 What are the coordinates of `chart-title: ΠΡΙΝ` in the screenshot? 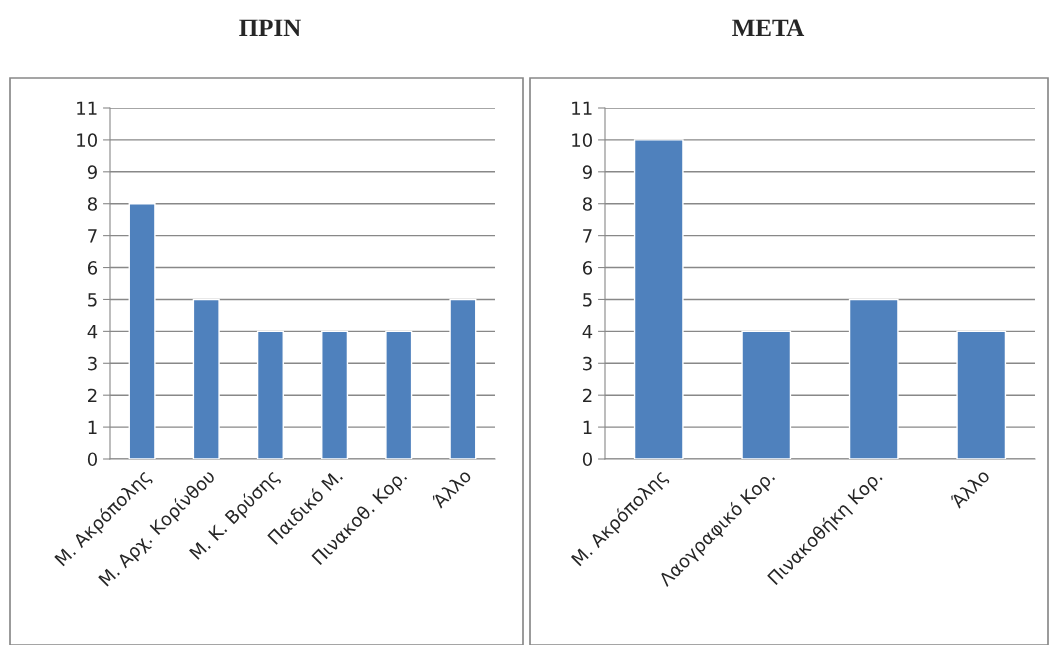 It's located at (270, 28).